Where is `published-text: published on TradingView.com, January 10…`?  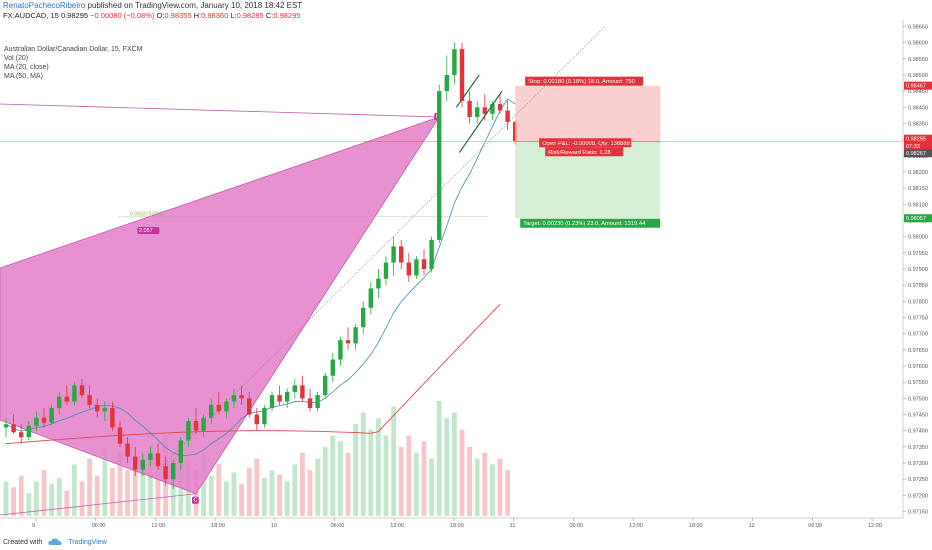 published-text: published on TradingView.com, January 10… is located at coordinates (195, 5).